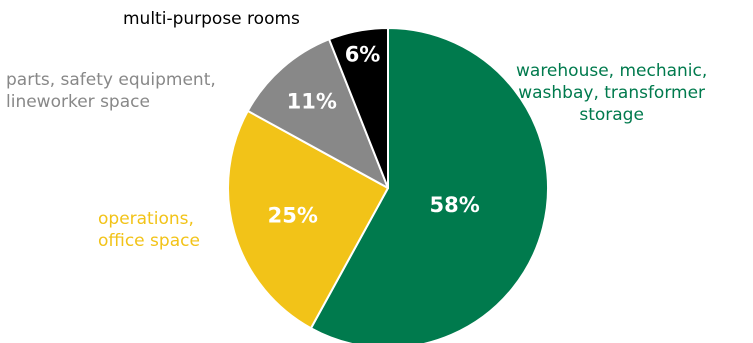  Describe the element at coordinates (149, 230) in the screenshot. I see `category-label-operations: operations, office space` at that location.